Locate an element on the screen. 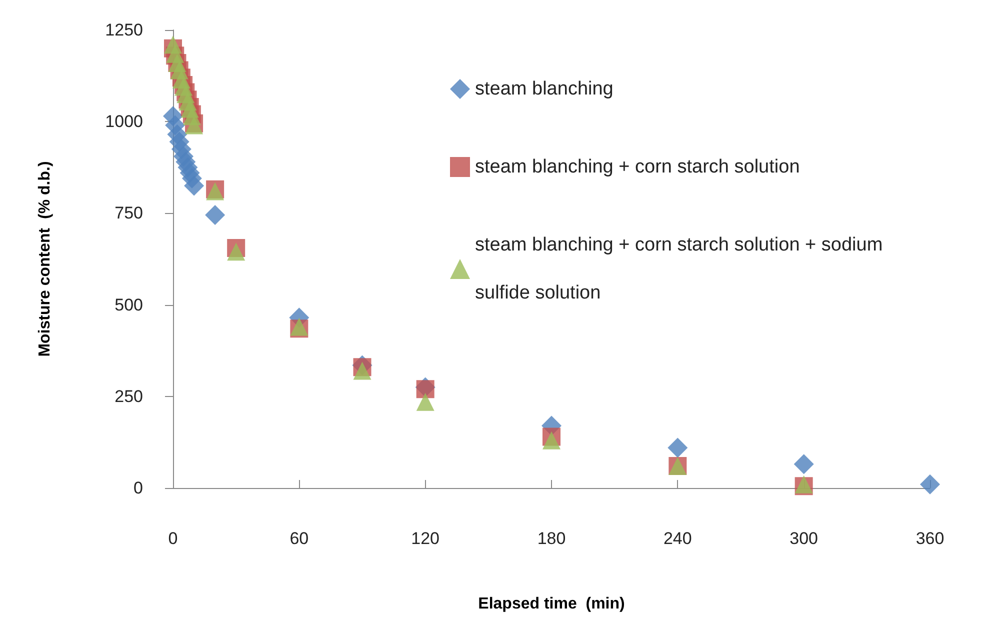 The image size is (992, 628). x-tick-label: 0 is located at coordinates (173, 538).